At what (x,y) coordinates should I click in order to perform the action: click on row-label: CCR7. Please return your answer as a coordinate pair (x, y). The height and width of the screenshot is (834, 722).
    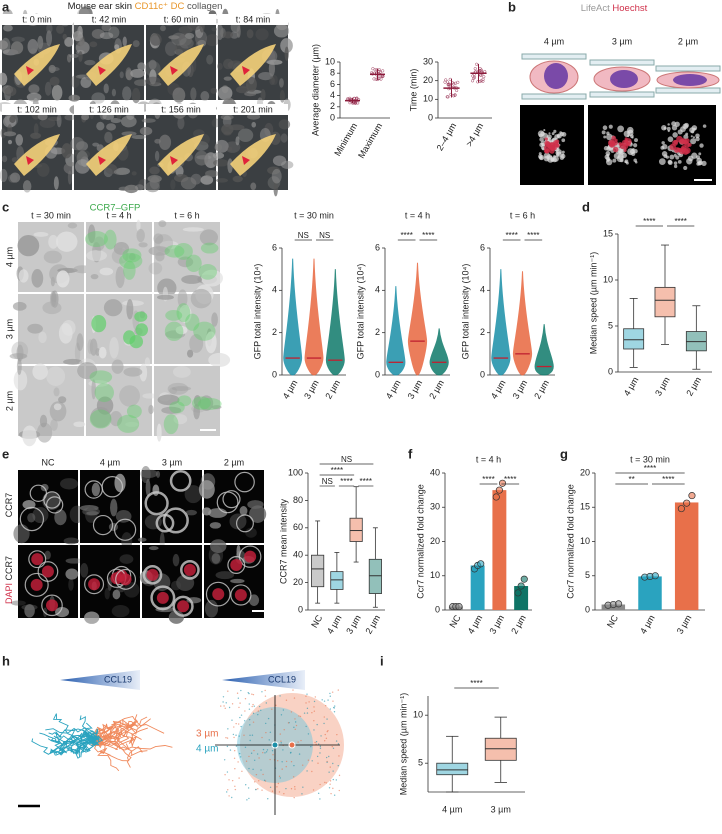
    Looking at the image, I should click on (9, 505).